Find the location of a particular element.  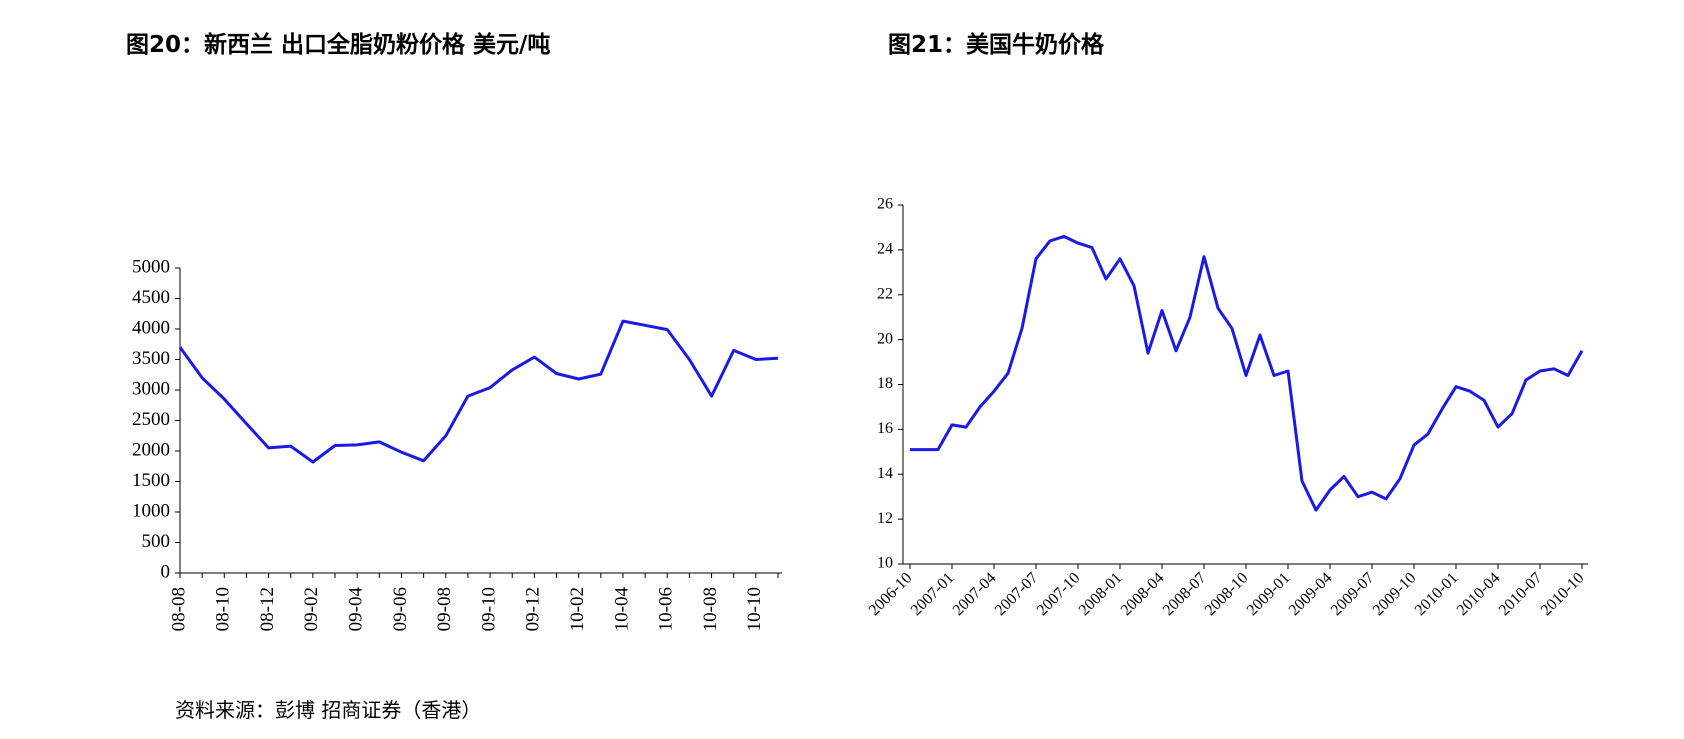

chart-title: 图20：新西兰 出口全脂奶粉价格 美元/吨 is located at coordinates (338, 44).